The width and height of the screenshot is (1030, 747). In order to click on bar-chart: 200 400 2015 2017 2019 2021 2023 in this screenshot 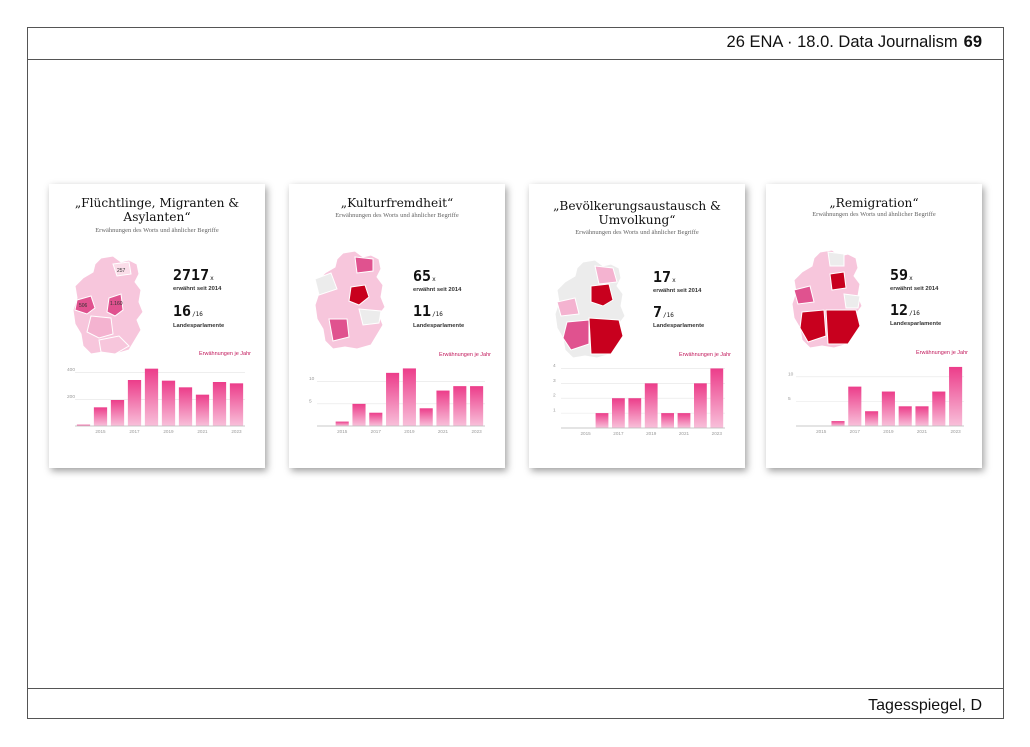, I will do `click(156, 400)`.